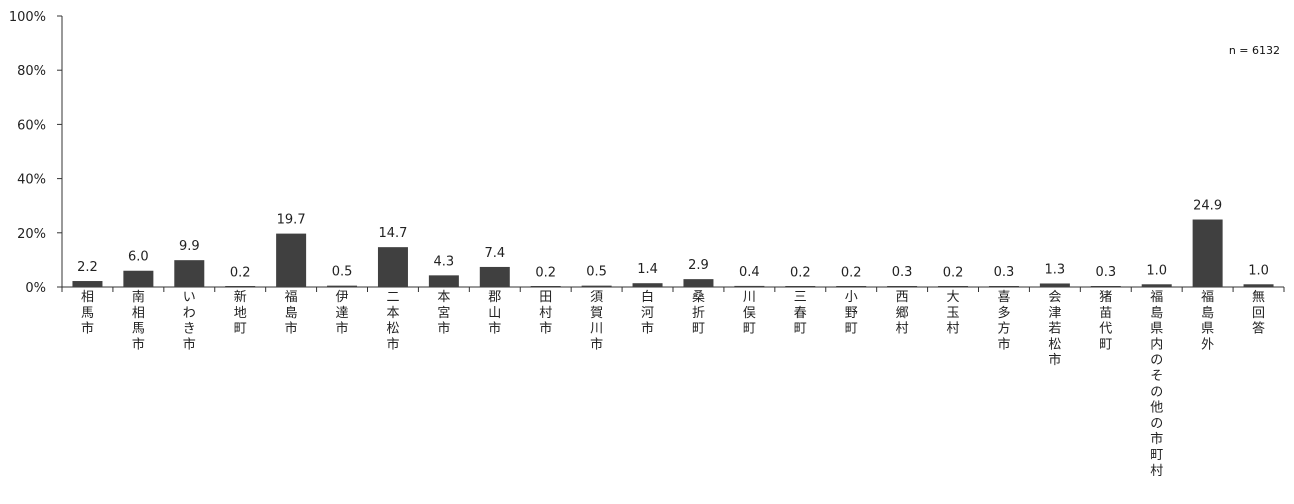  Describe the element at coordinates (494, 313) in the screenshot. I see `category-label: 郡山市` at that location.